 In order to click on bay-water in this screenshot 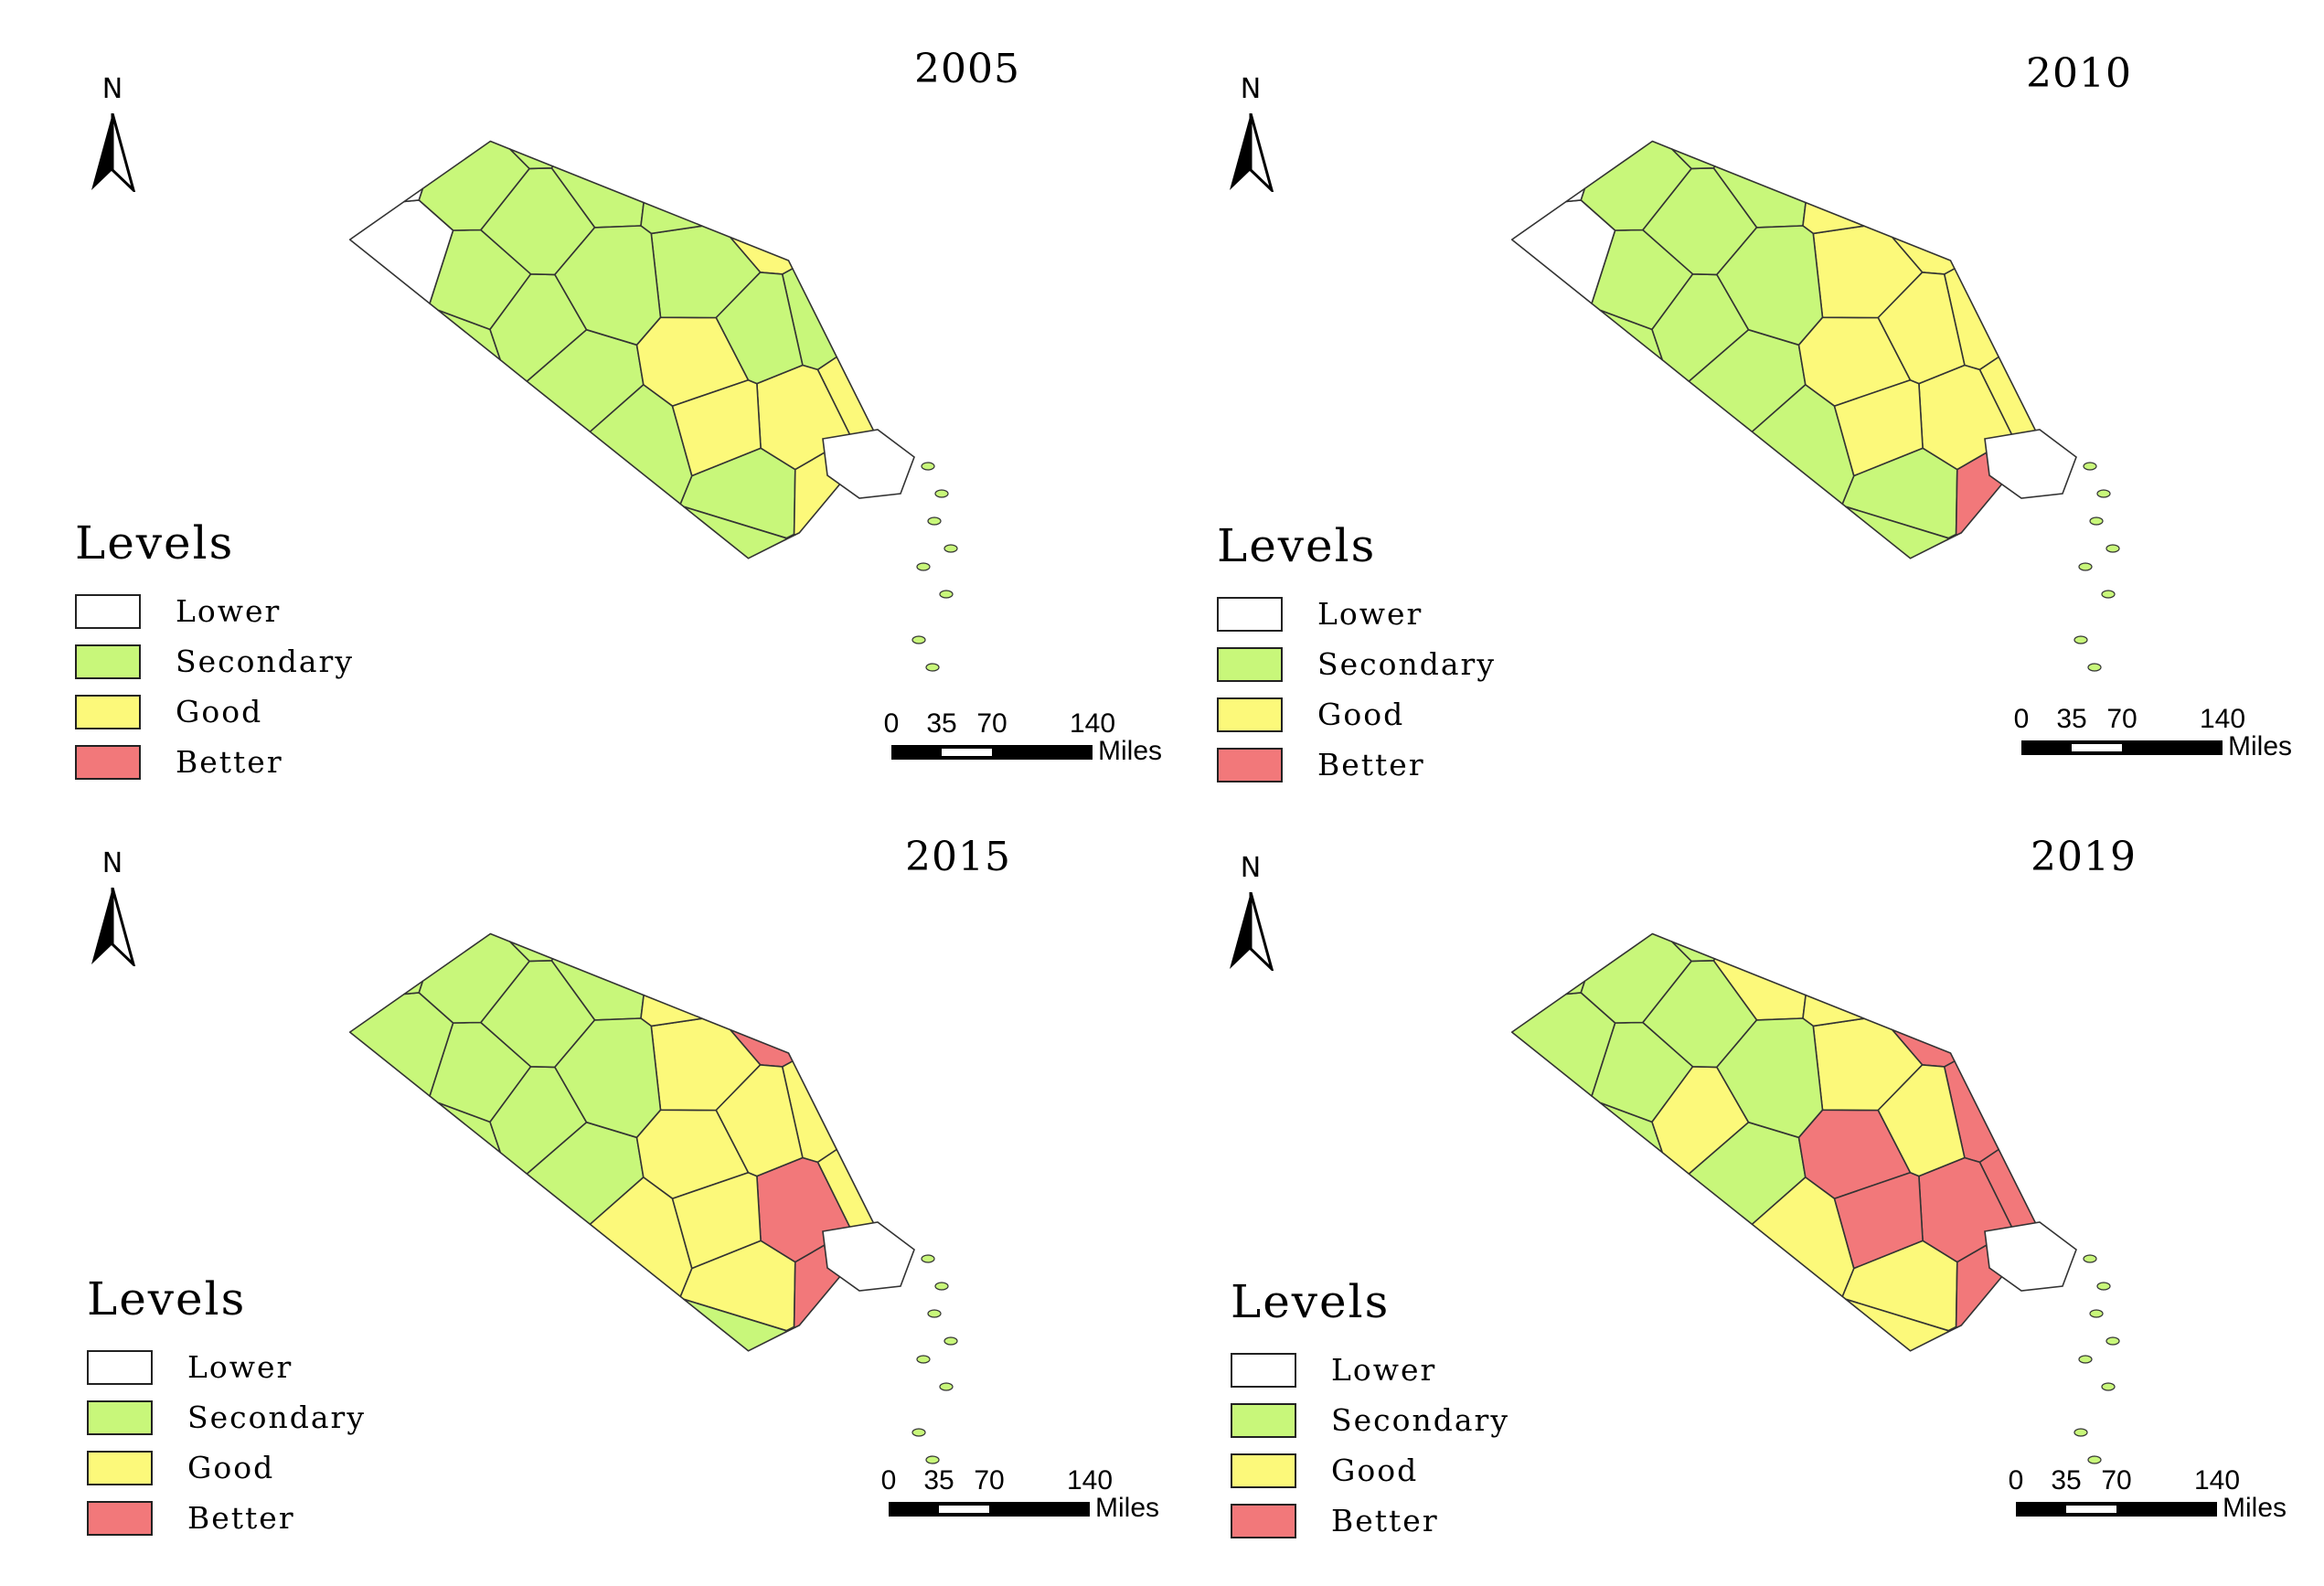, I will do `click(2030, 464)`.